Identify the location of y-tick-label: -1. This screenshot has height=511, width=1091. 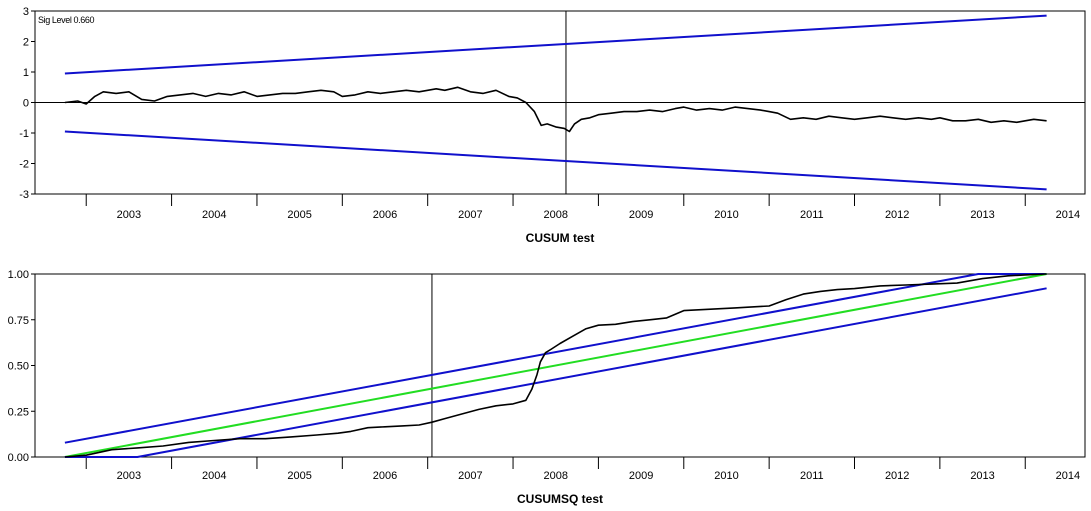
(24, 134).